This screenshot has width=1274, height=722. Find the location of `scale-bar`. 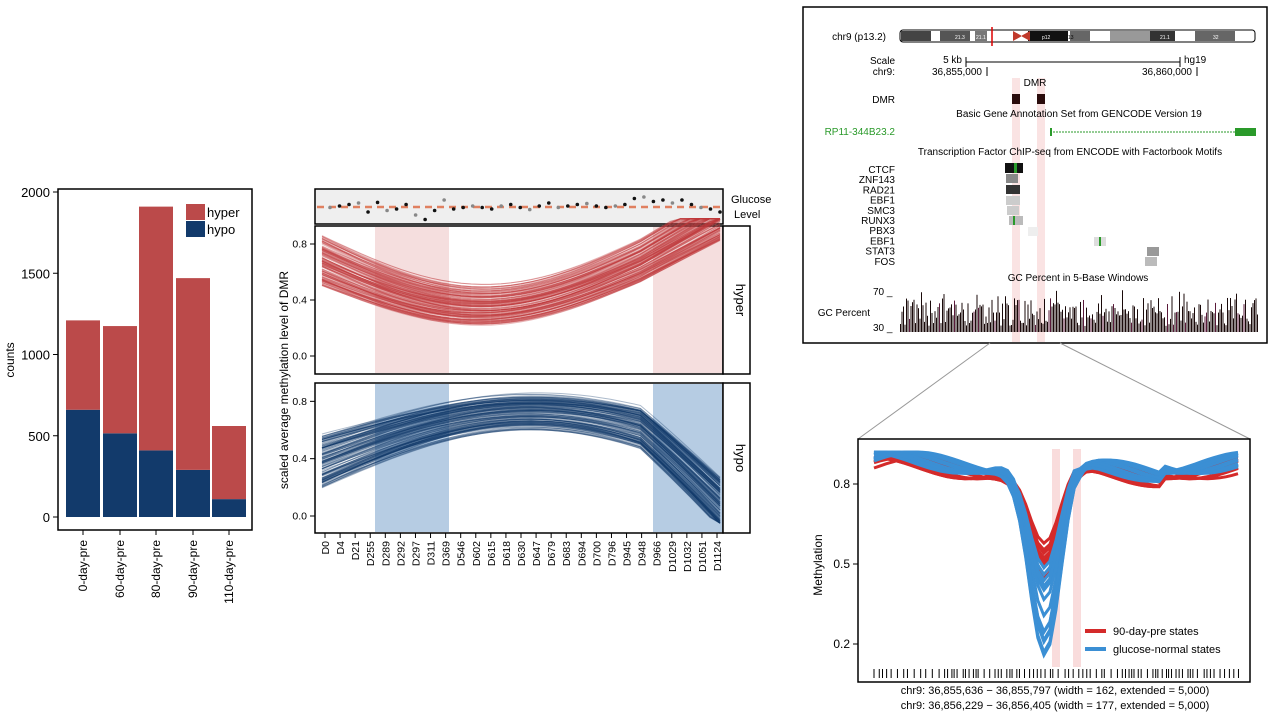

scale-bar is located at coordinates (1073, 62).